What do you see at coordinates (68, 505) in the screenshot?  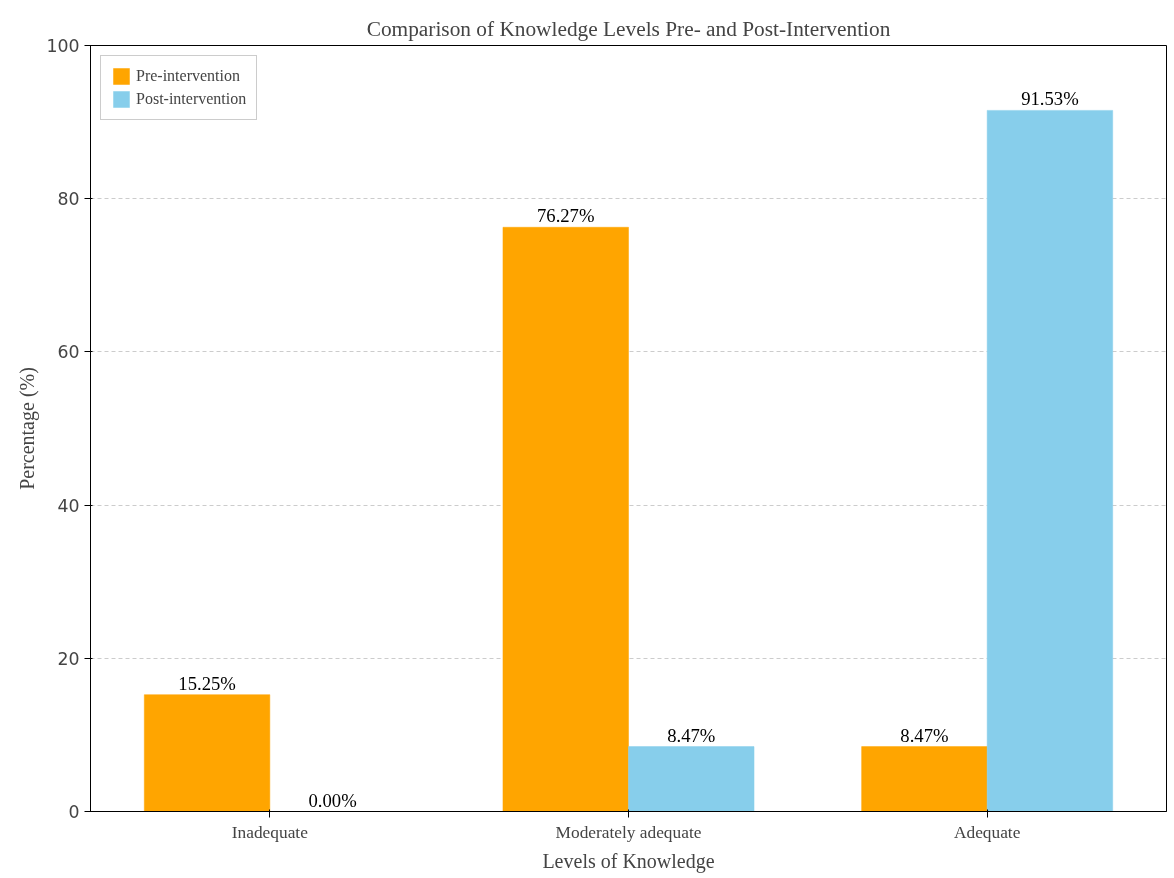 I see `y-tick-label: 40` at bounding box center [68, 505].